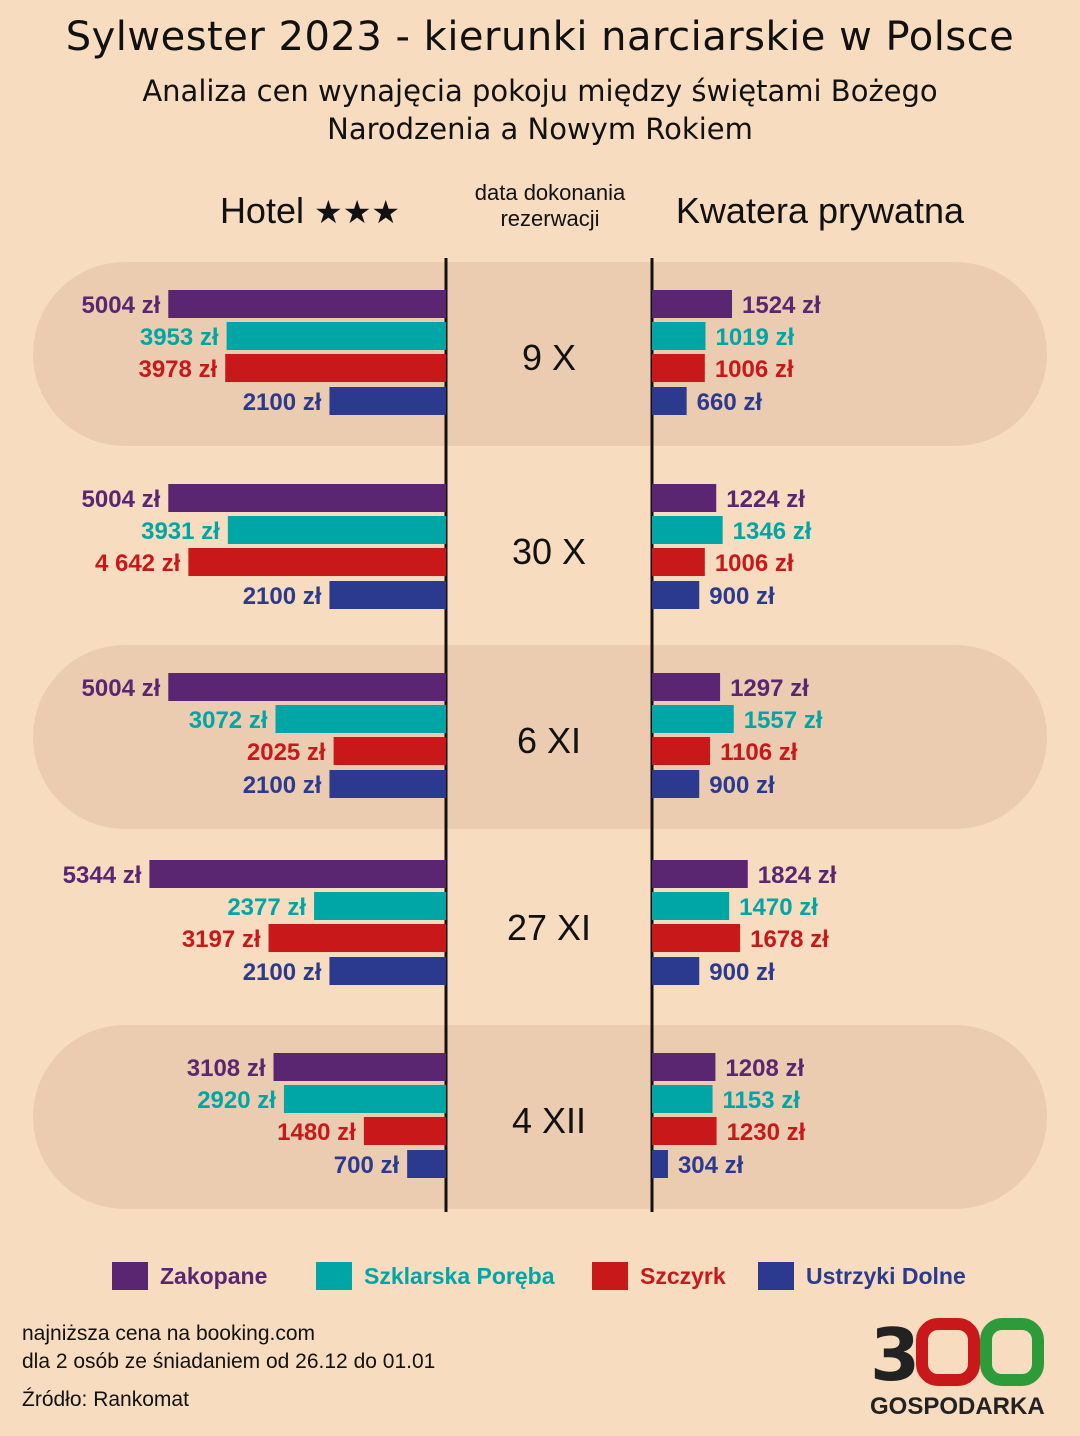 The image size is (1080, 1436). I want to click on legend-item: Zakopane, so click(189, 1276).